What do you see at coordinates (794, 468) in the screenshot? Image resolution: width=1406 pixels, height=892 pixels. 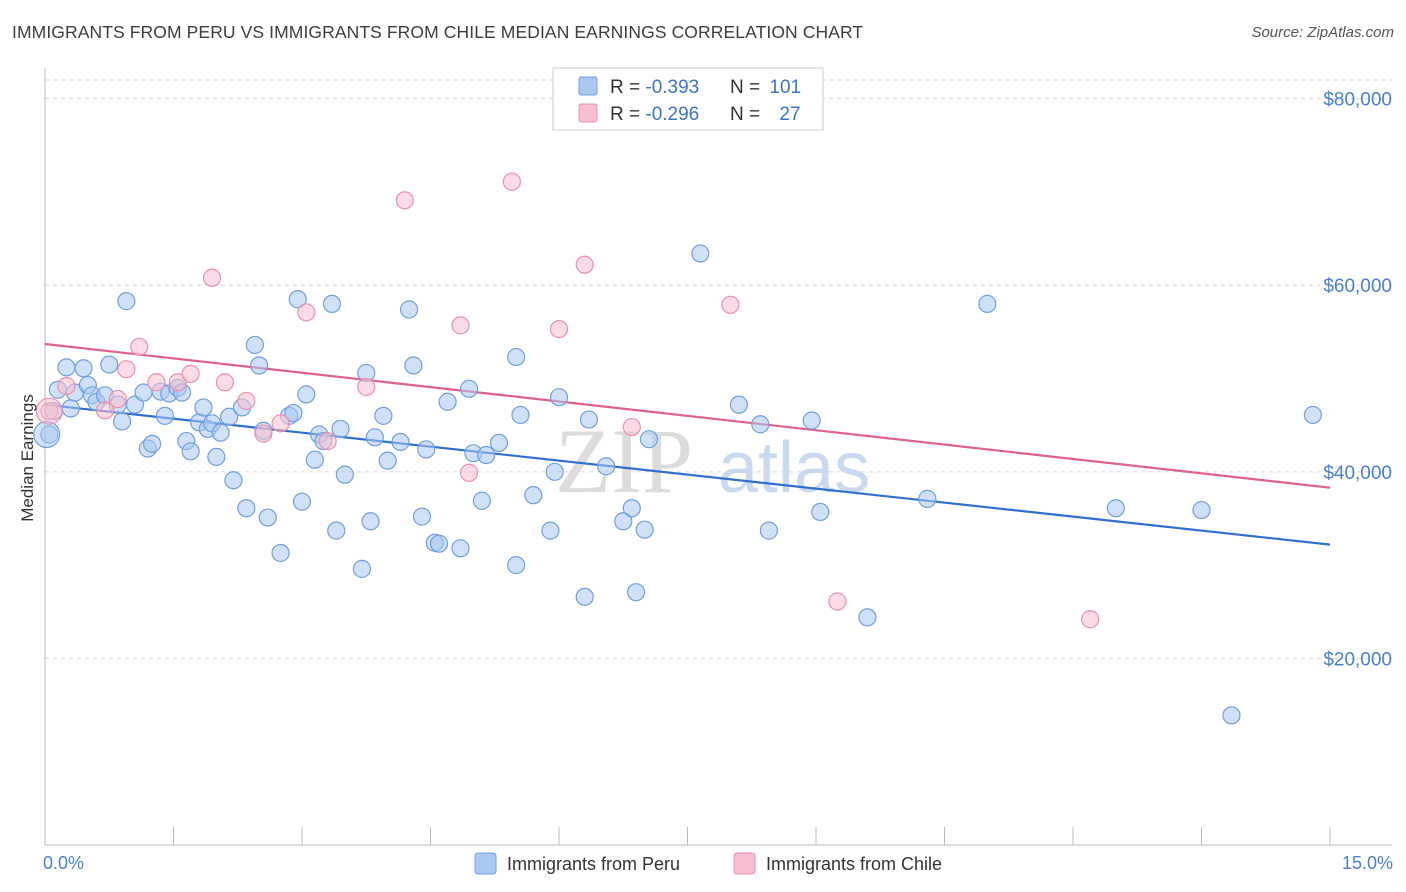 I see `watermark-atlas: atlas` at bounding box center [794, 468].